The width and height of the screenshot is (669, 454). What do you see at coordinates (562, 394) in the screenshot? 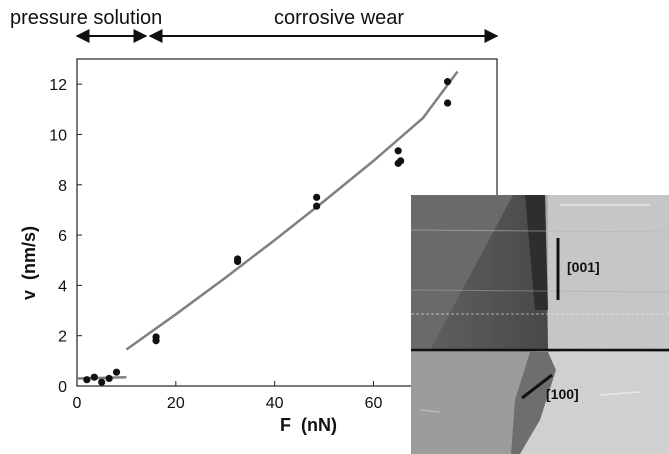
I see `direction-100-label: [100]` at bounding box center [562, 394].